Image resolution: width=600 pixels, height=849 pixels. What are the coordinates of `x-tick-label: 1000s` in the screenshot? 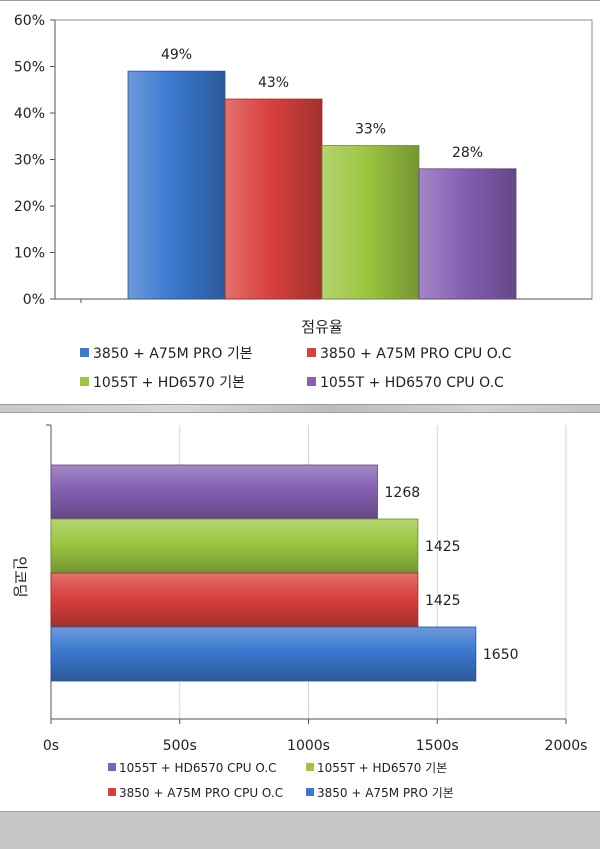 It's located at (308, 746).